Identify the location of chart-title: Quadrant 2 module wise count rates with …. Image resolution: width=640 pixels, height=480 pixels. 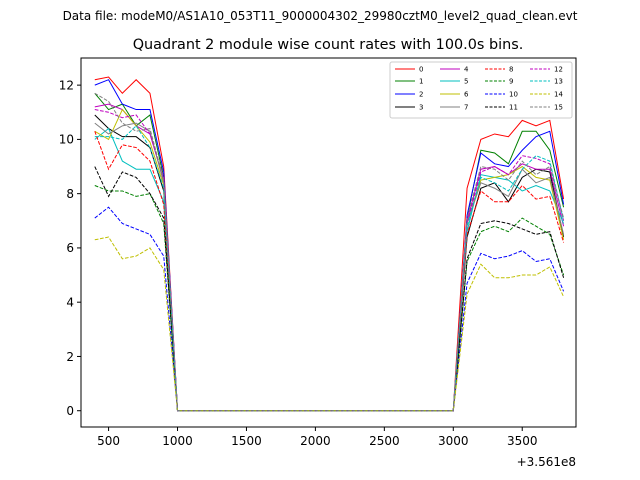
(328, 45).